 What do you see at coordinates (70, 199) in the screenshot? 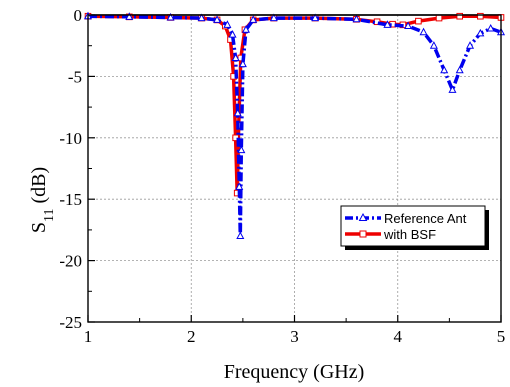
I see `y-tick-label: -15` at bounding box center [70, 199].